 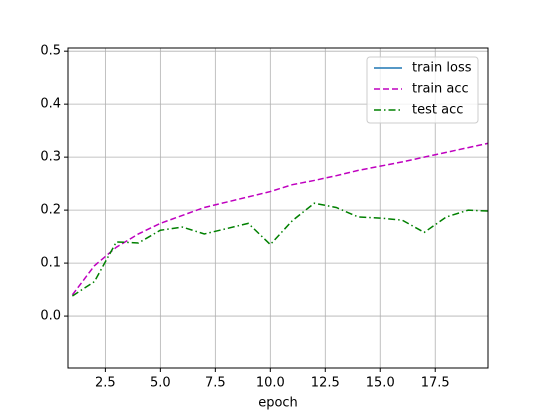 What do you see at coordinates (278, 403) in the screenshot?
I see `x-axis-label: epoch` at bounding box center [278, 403].